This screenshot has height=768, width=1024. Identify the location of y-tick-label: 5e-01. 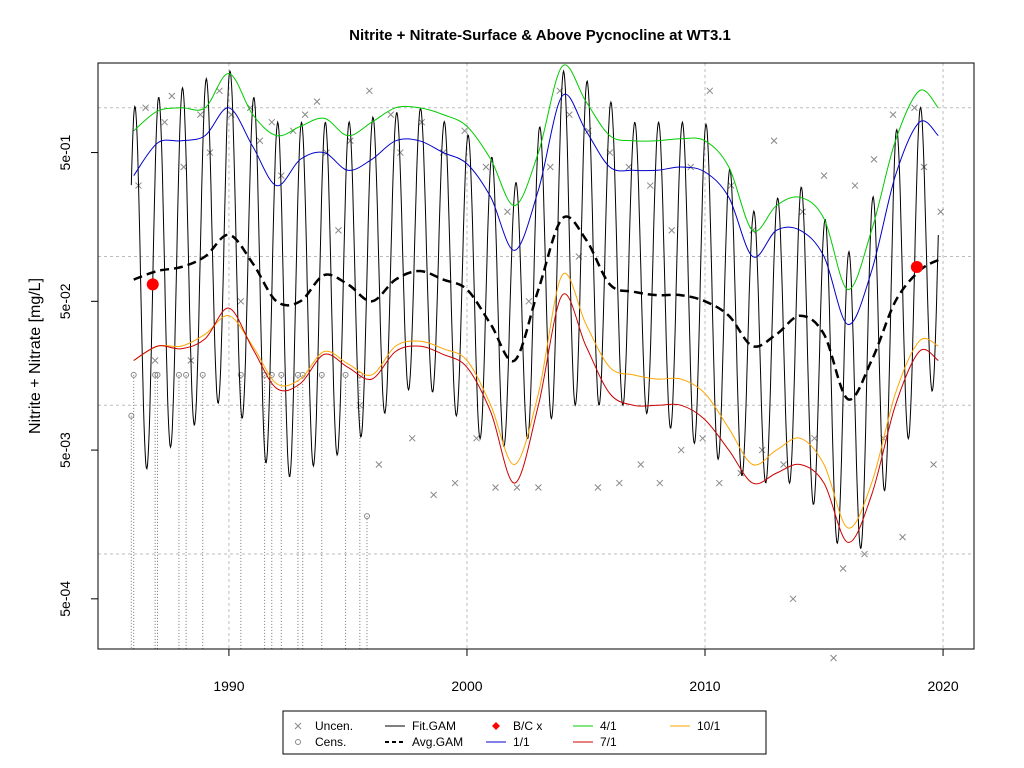
(65, 152).